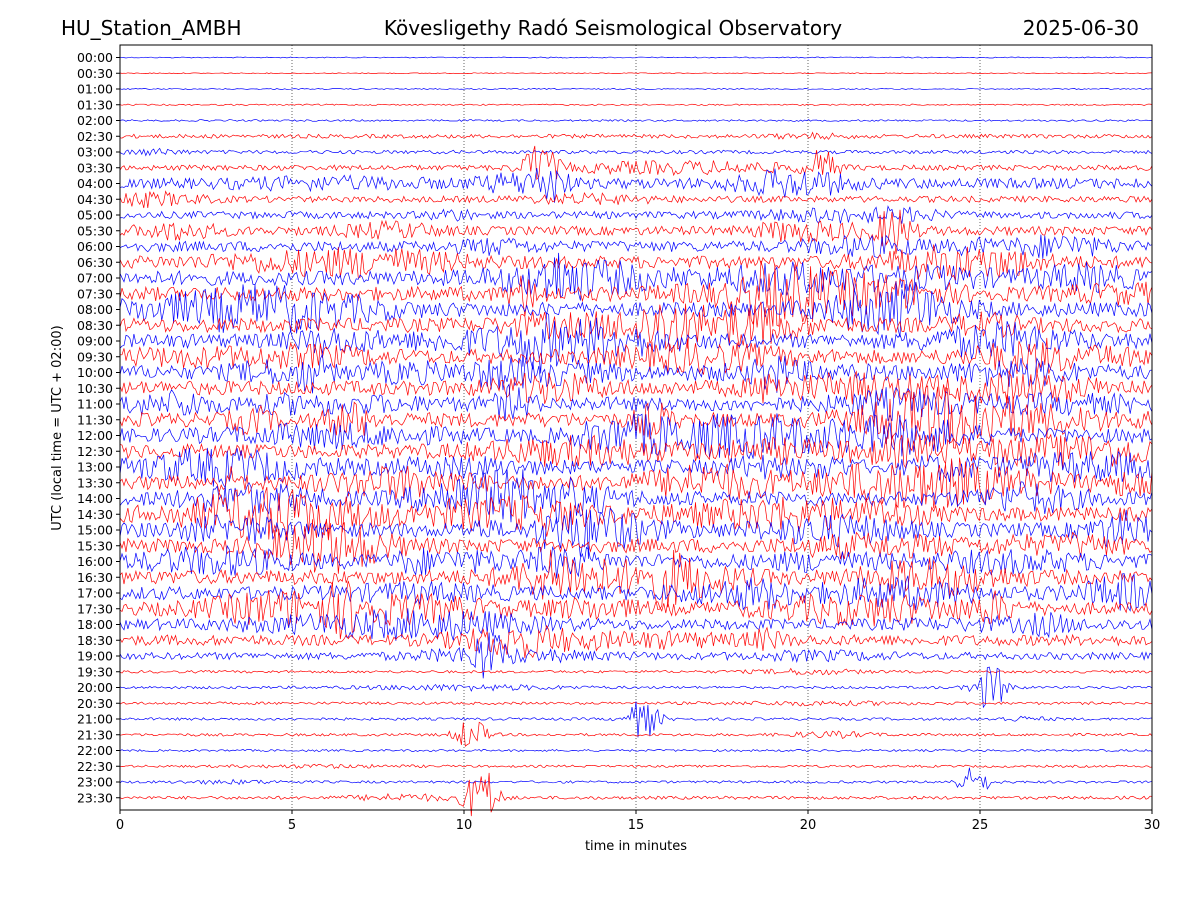 The width and height of the screenshot is (1200, 904). I want to click on x-axis-label: time in minutes, so click(636, 846).